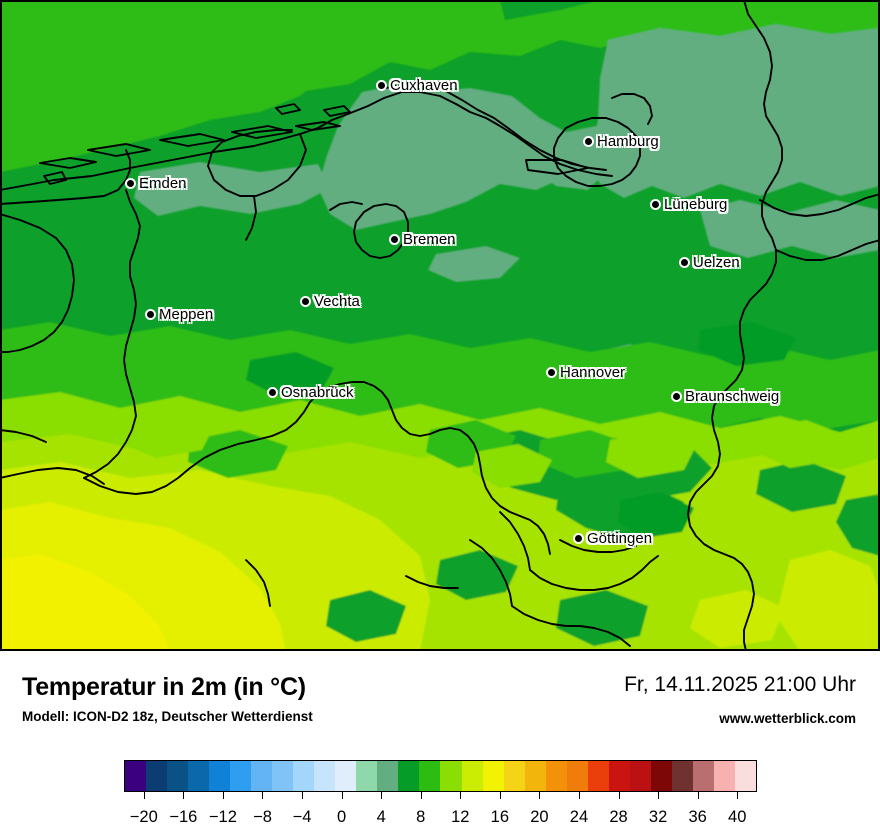 The height and width of the screenshot is (830, 880). What do you see at coordinates (740, 684) in the screenshot?
I see `valid-datetime: Fr, 14.11.2025 21:00 Uhr` at bounding box center [740, 684].